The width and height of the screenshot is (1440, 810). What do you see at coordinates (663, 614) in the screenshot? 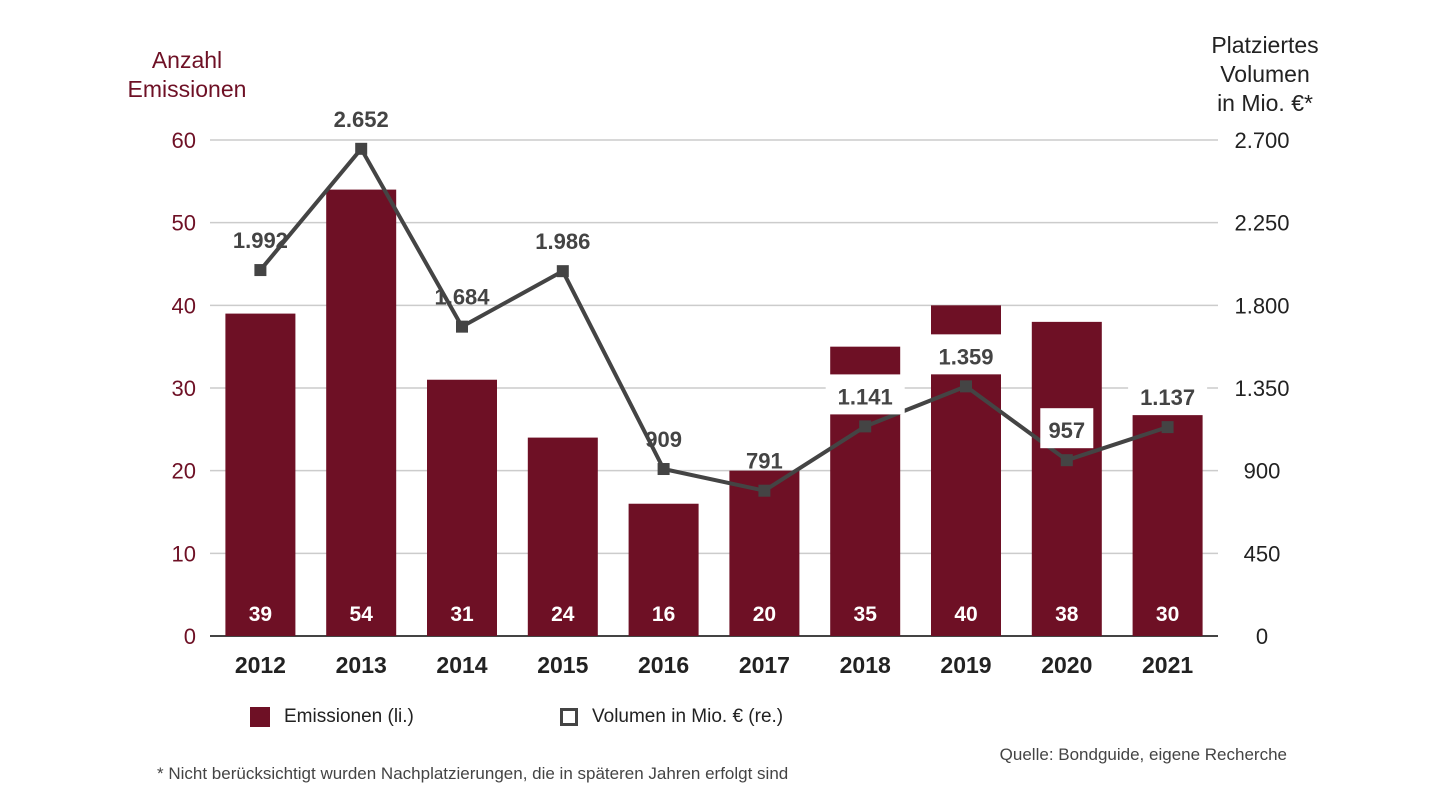
I see `bar-value-label: 16` at bounding box center [663, 614].